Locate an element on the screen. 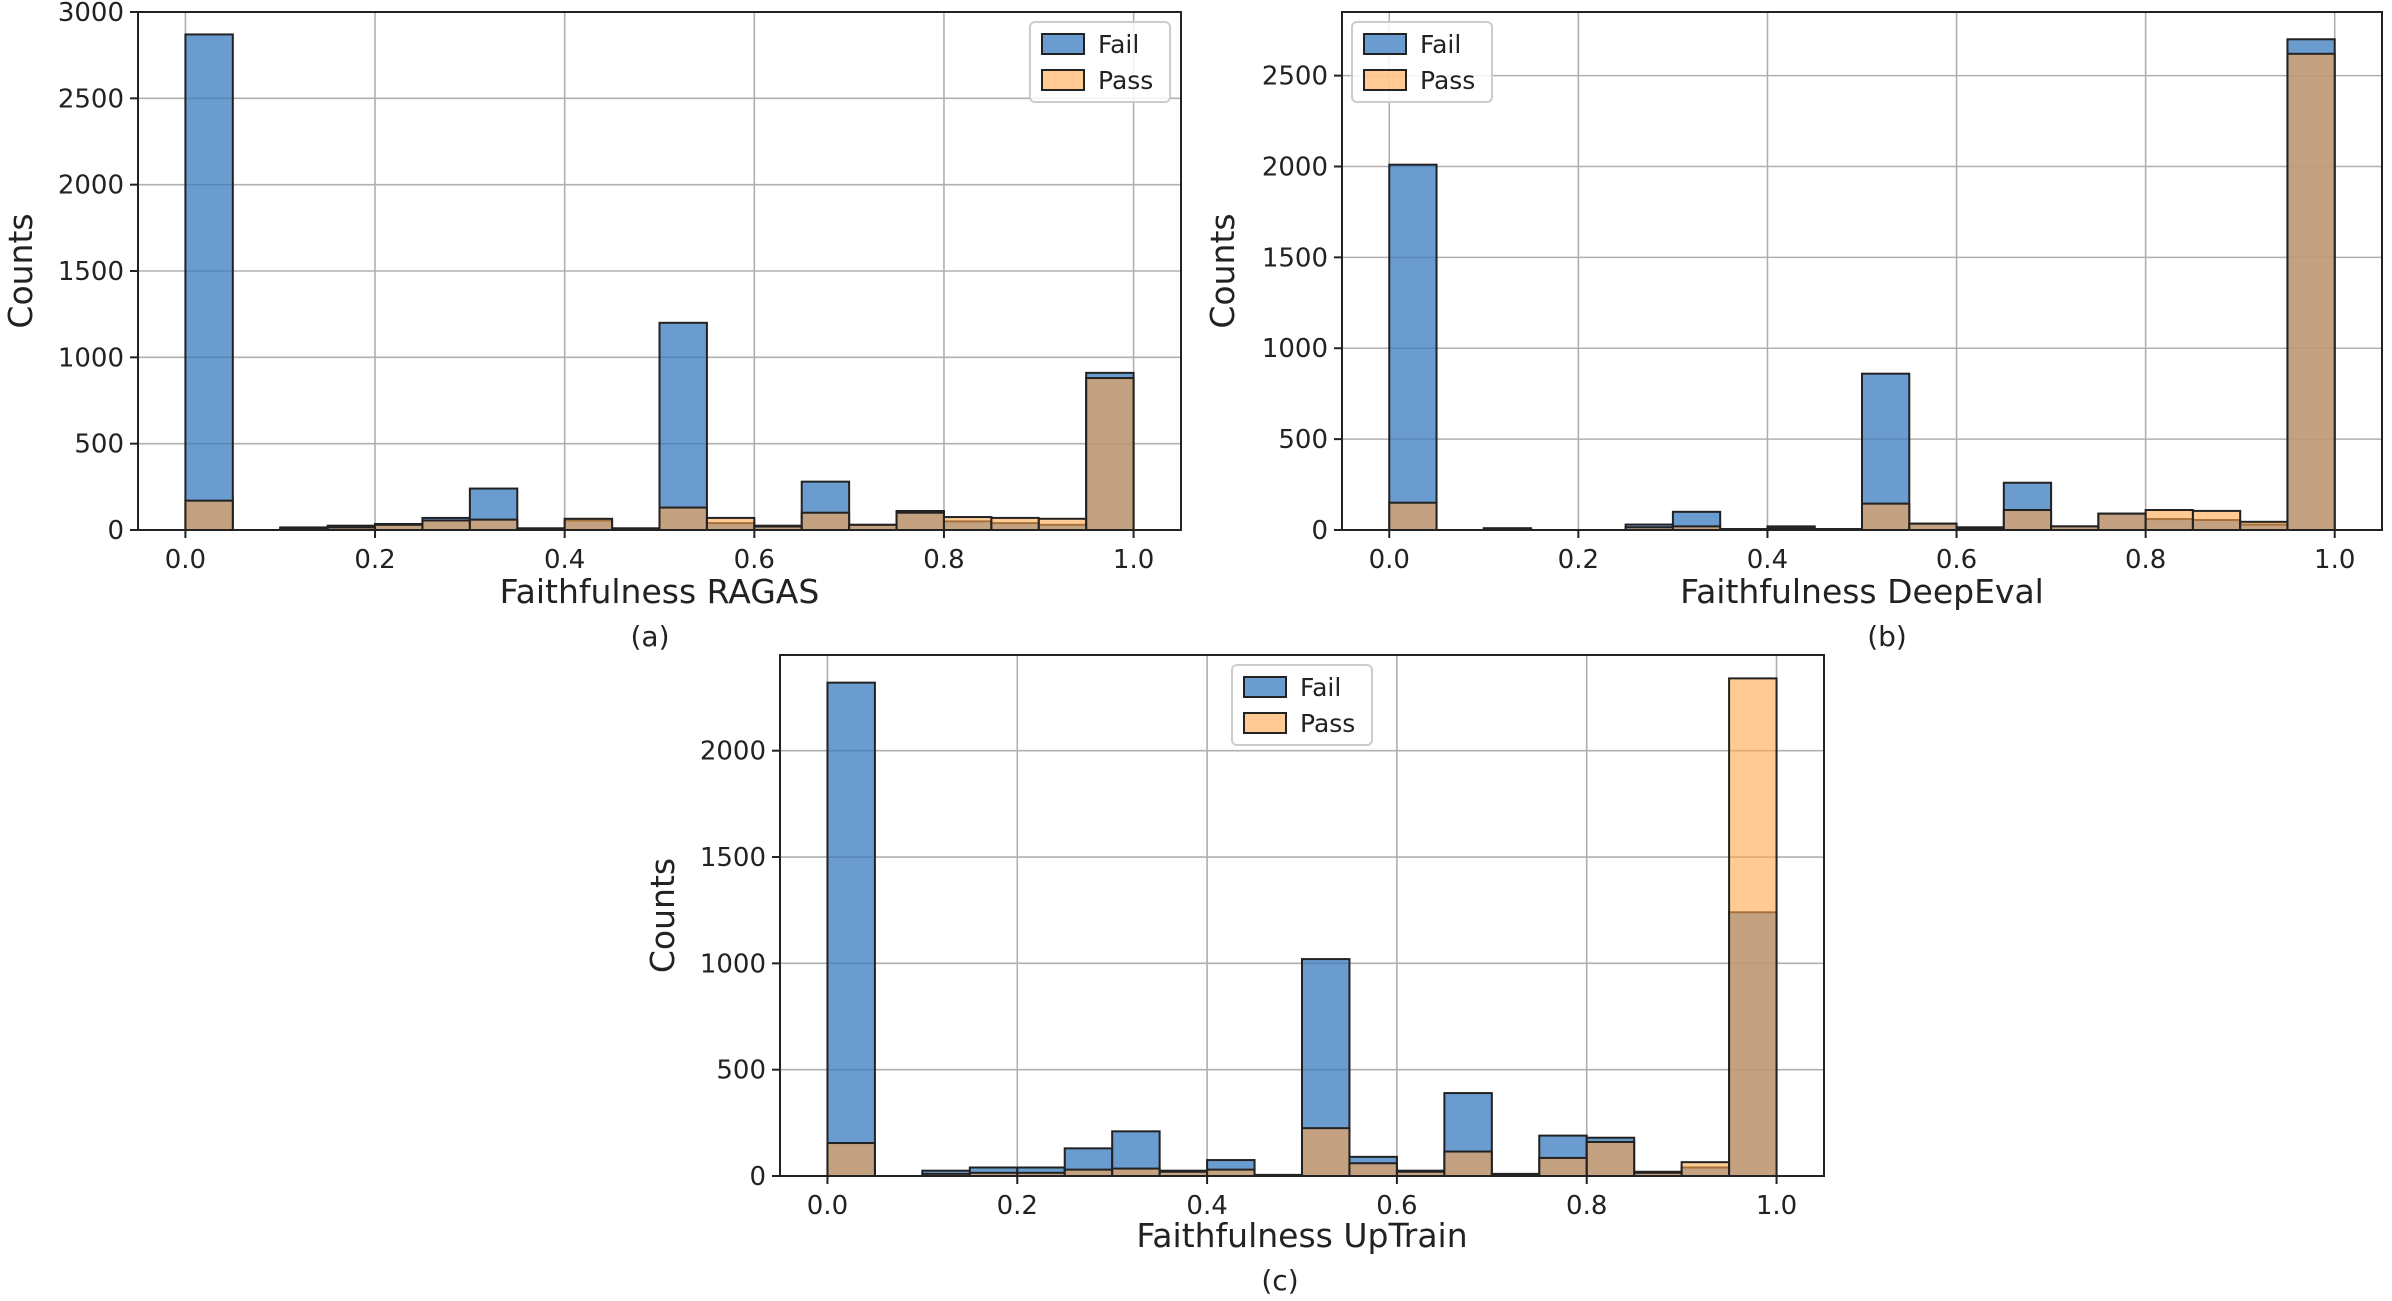  panel-caption: (c) is located at coordinates (1279, 1280).